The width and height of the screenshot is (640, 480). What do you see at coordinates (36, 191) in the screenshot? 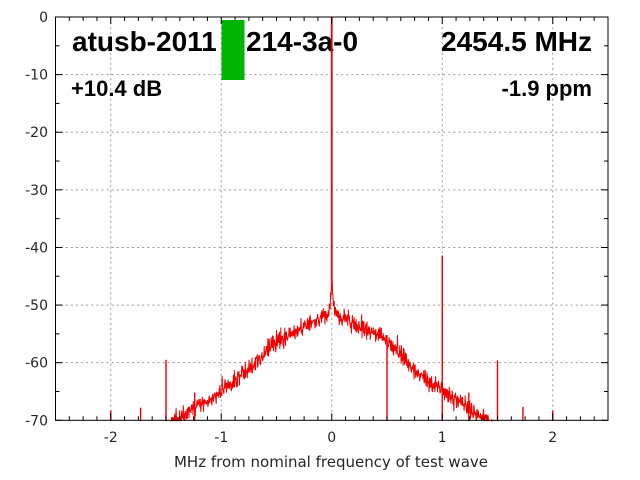
I see `y-tick-label: -30` at bounding box center [36, 191].